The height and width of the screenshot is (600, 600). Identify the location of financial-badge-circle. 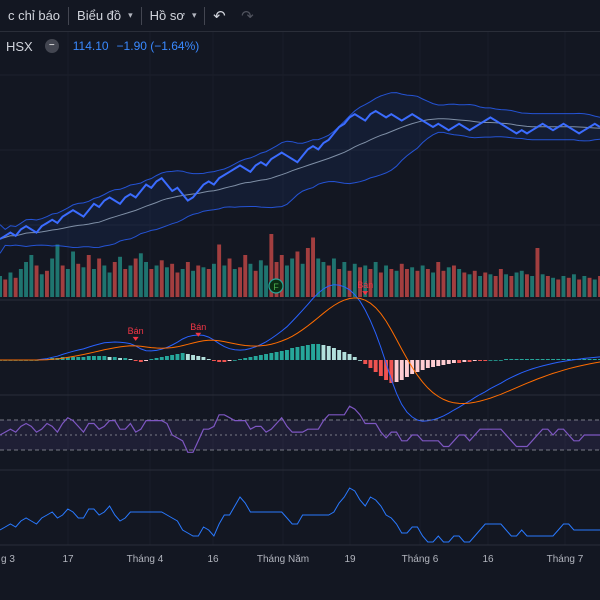
(276, 286).